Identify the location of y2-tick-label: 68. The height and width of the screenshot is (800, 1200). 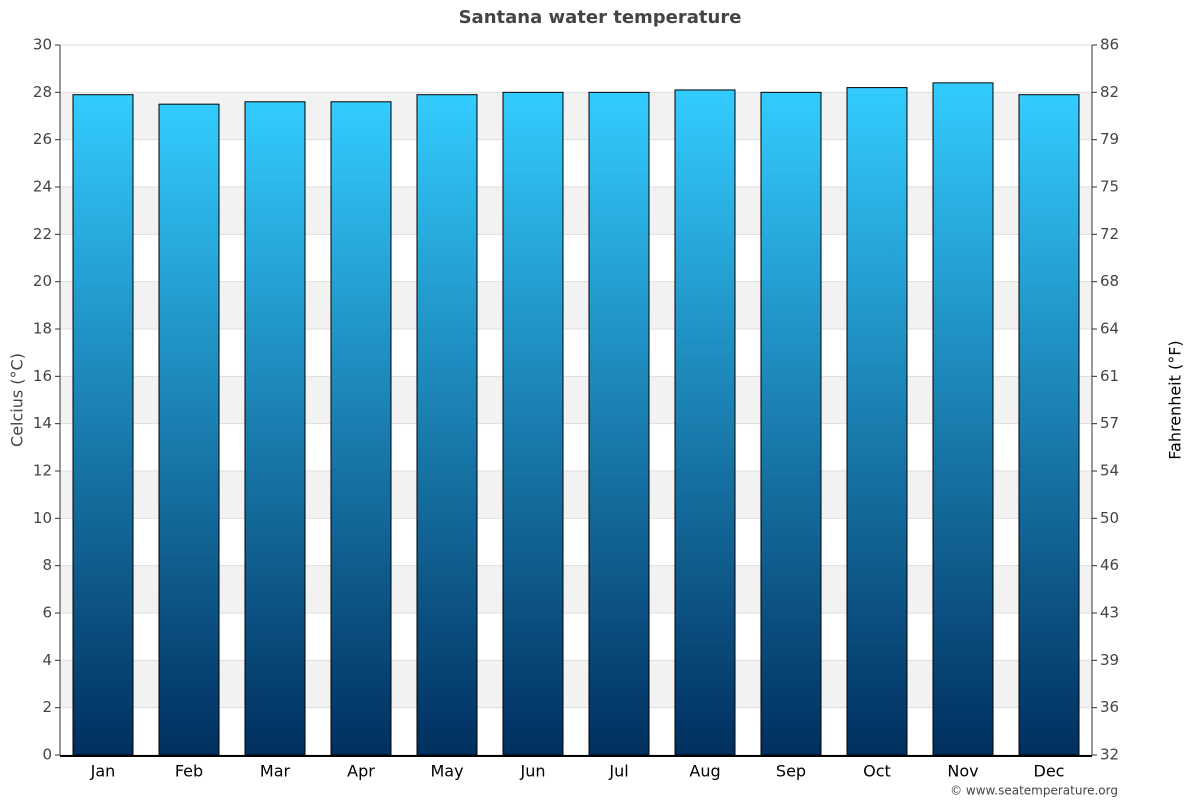
(1109, 281).